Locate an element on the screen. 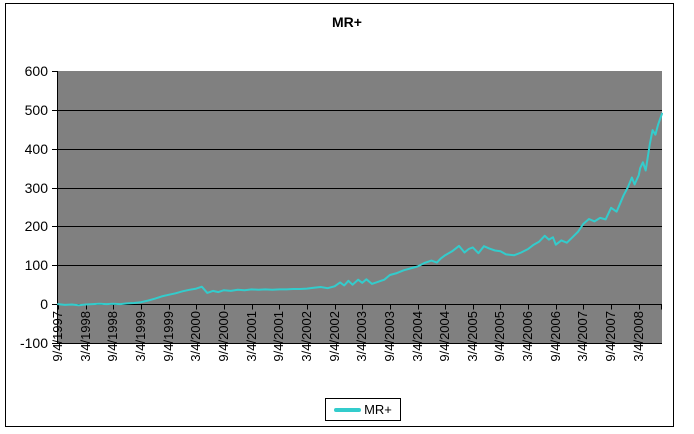 The width and height of the screenshot is (694, 434). y-tick-label: 500 is located at coordinates (36, 109).